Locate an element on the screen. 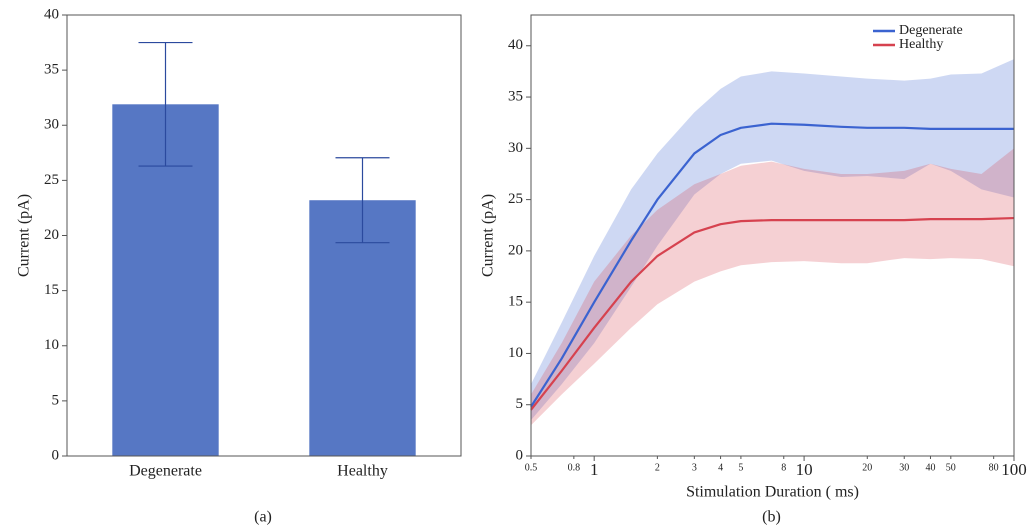  caption: (b) is located at coordinates (771, 517).